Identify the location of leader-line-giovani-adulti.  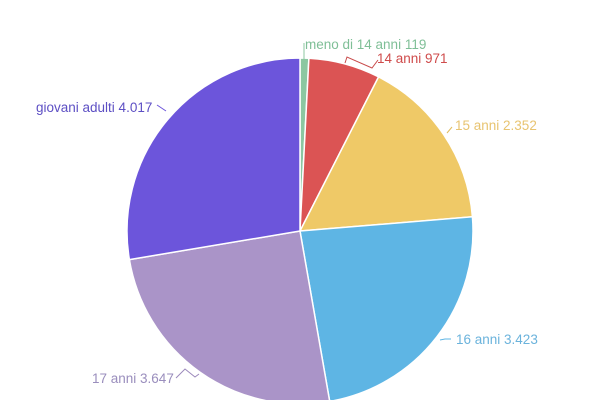
(161, 108).